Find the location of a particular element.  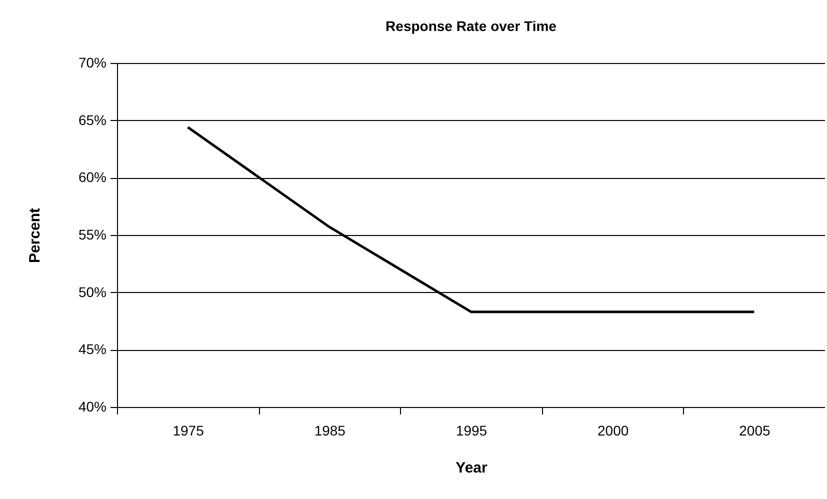

x-tick-label: 1975 is located at coordinates (188, 430).